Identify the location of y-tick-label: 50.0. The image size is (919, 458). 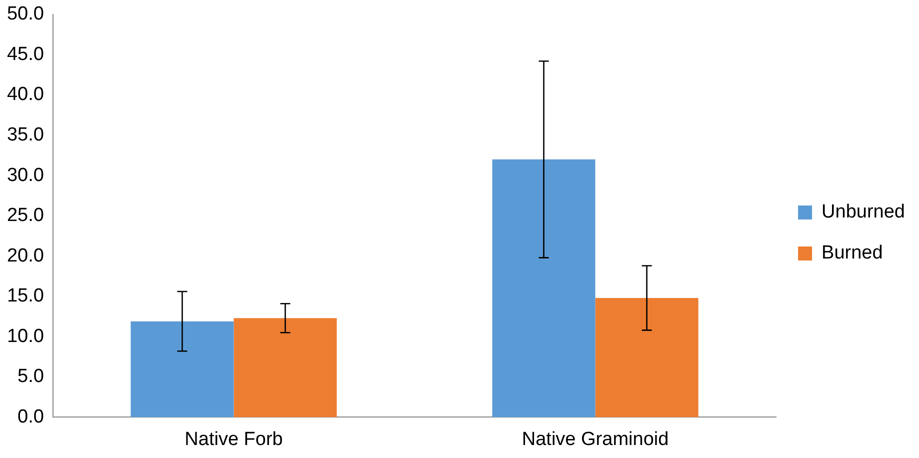
(25, 14).